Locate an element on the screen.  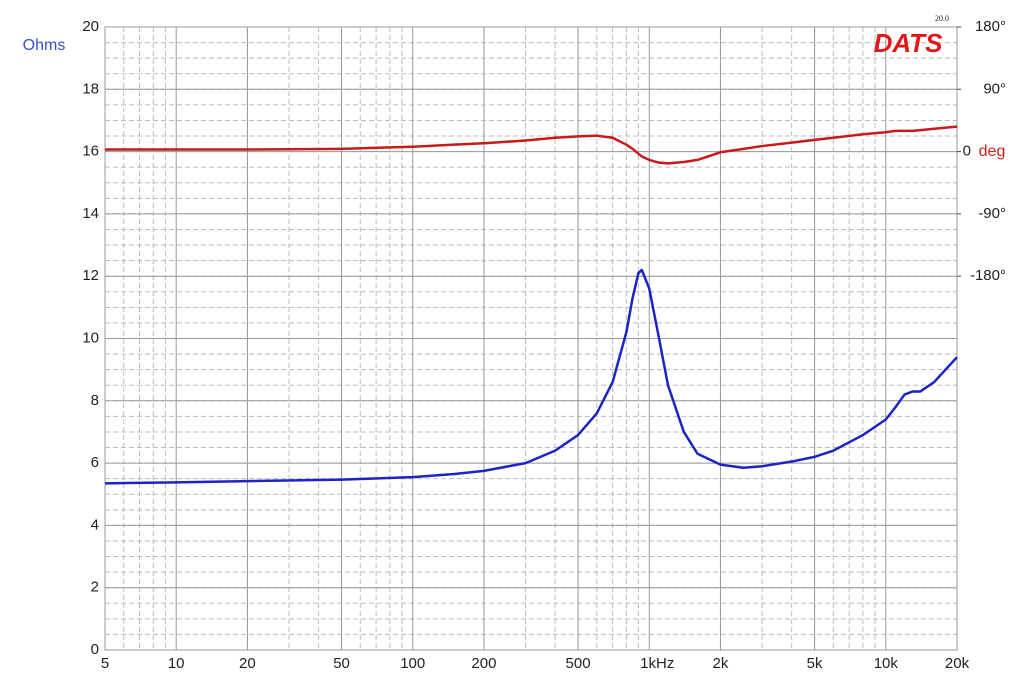
x-tick-label: 500 is located at coordinates (578, 663).